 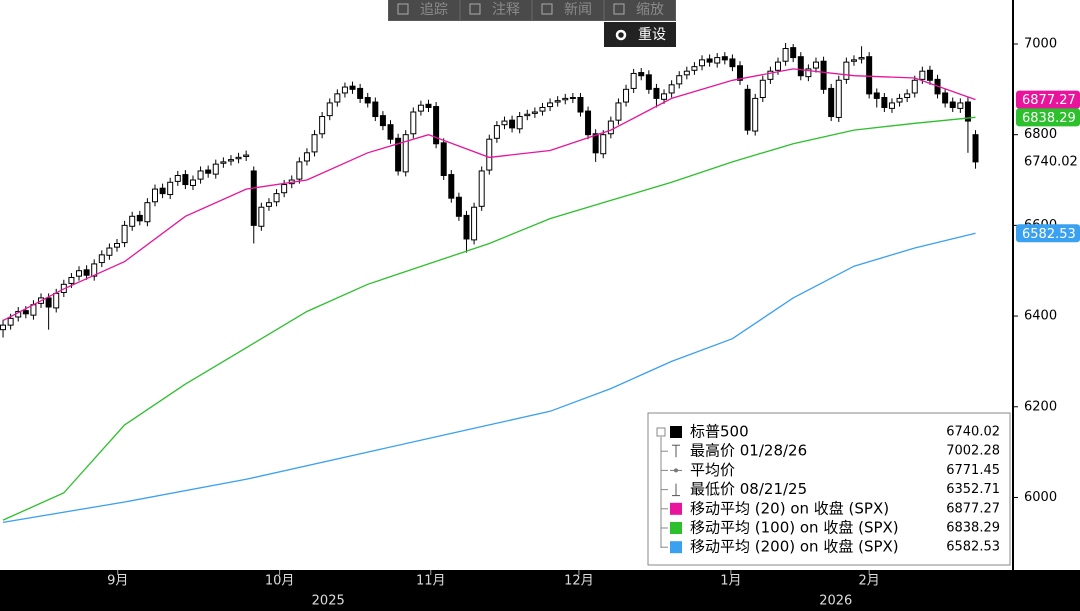 What do you see at coordinates (1040, 406) in the screenshot?
I see `y-tick-label: 6200` at bounding box center [1040, 406].